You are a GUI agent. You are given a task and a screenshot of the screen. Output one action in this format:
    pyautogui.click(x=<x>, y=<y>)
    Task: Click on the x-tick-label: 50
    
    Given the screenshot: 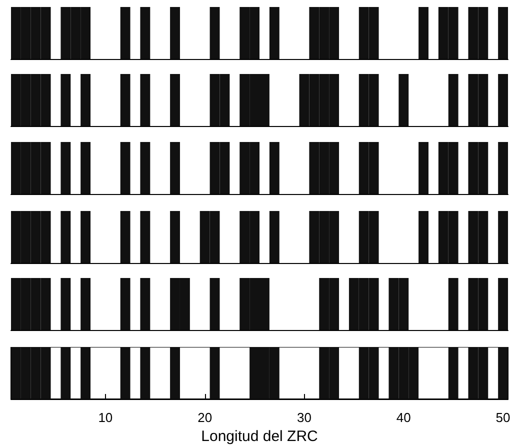 What is the action you would take?
    pyautogui.click(x=503, y=417)
    